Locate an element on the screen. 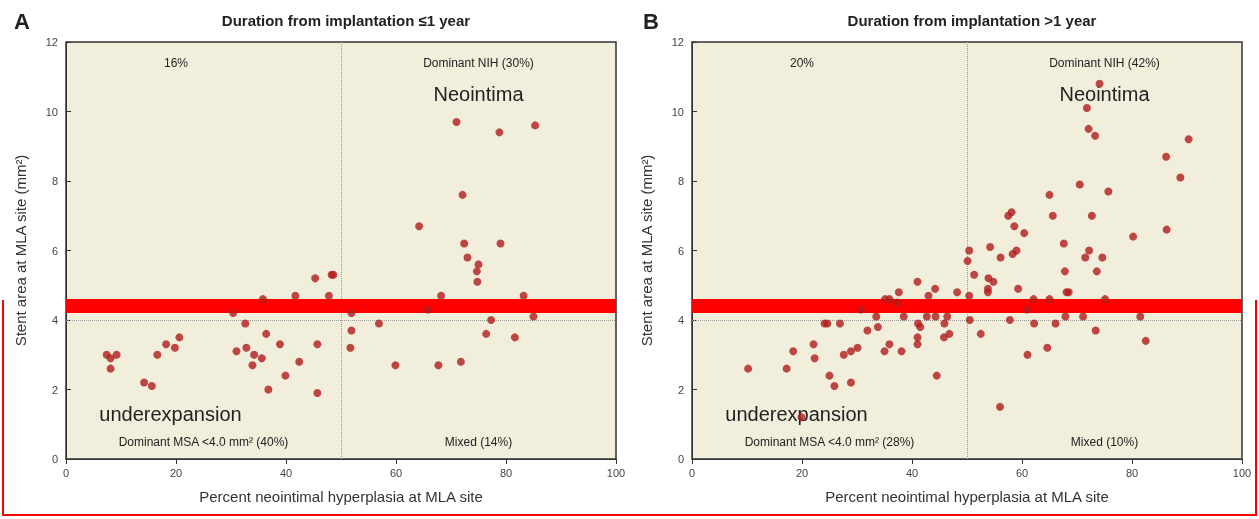 The width and height of the screenshot is (1259, 519). text: B is located at coordinates (651, 21).